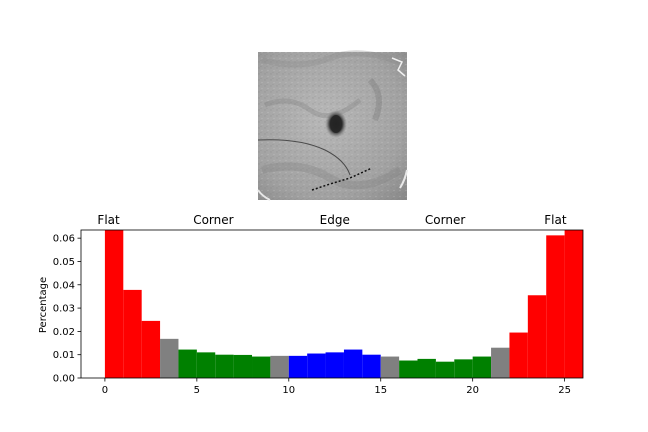 The height and width of the screenshot is (432, 648). What do you see at coordinates (187, 363) in the screenshot?
I see `bar-4-corner` at bounding box center [187, 363].